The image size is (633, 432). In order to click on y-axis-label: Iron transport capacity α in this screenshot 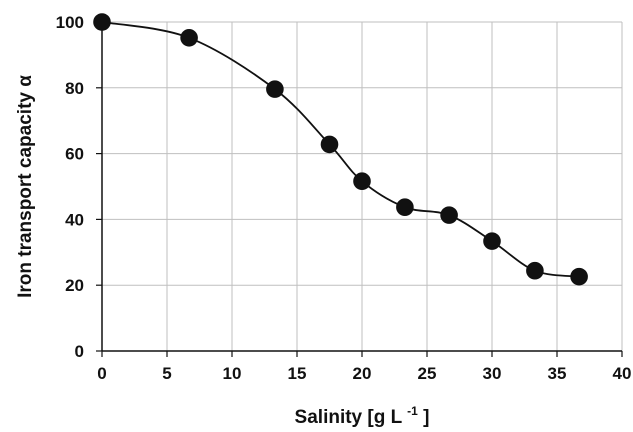, I will do `click(25, 186)`.